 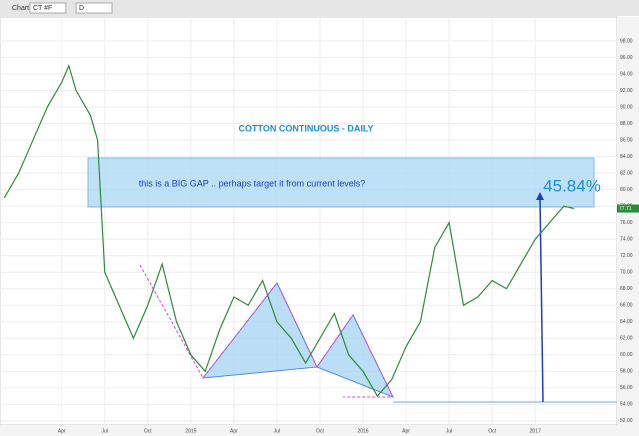 What do you see at coordinates (626, 273) in the screenshot?
I see `y-tick-label: 70.00` at bounding box center [626, 273].